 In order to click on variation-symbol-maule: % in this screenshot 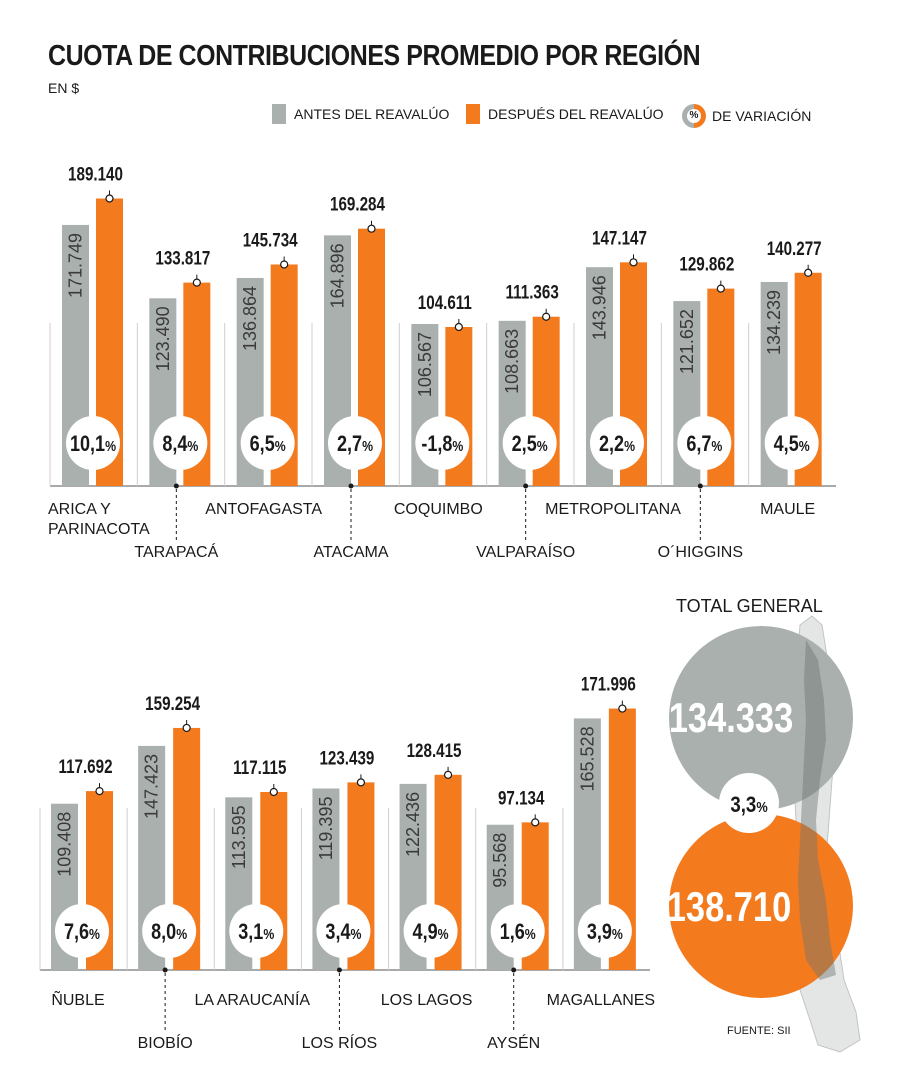, I will do `click(804, 446)`.